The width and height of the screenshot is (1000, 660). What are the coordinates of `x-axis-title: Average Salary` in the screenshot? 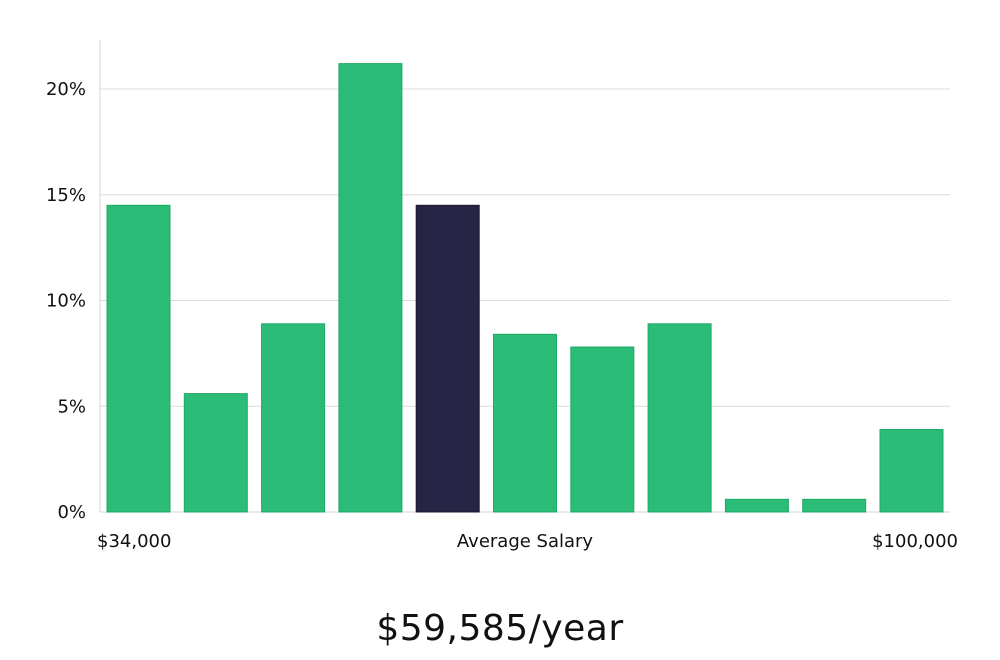 It's located at (525, 541).